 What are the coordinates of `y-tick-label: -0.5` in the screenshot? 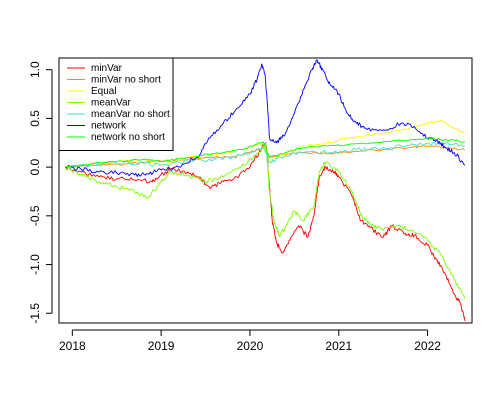 It's located at (35, 215).